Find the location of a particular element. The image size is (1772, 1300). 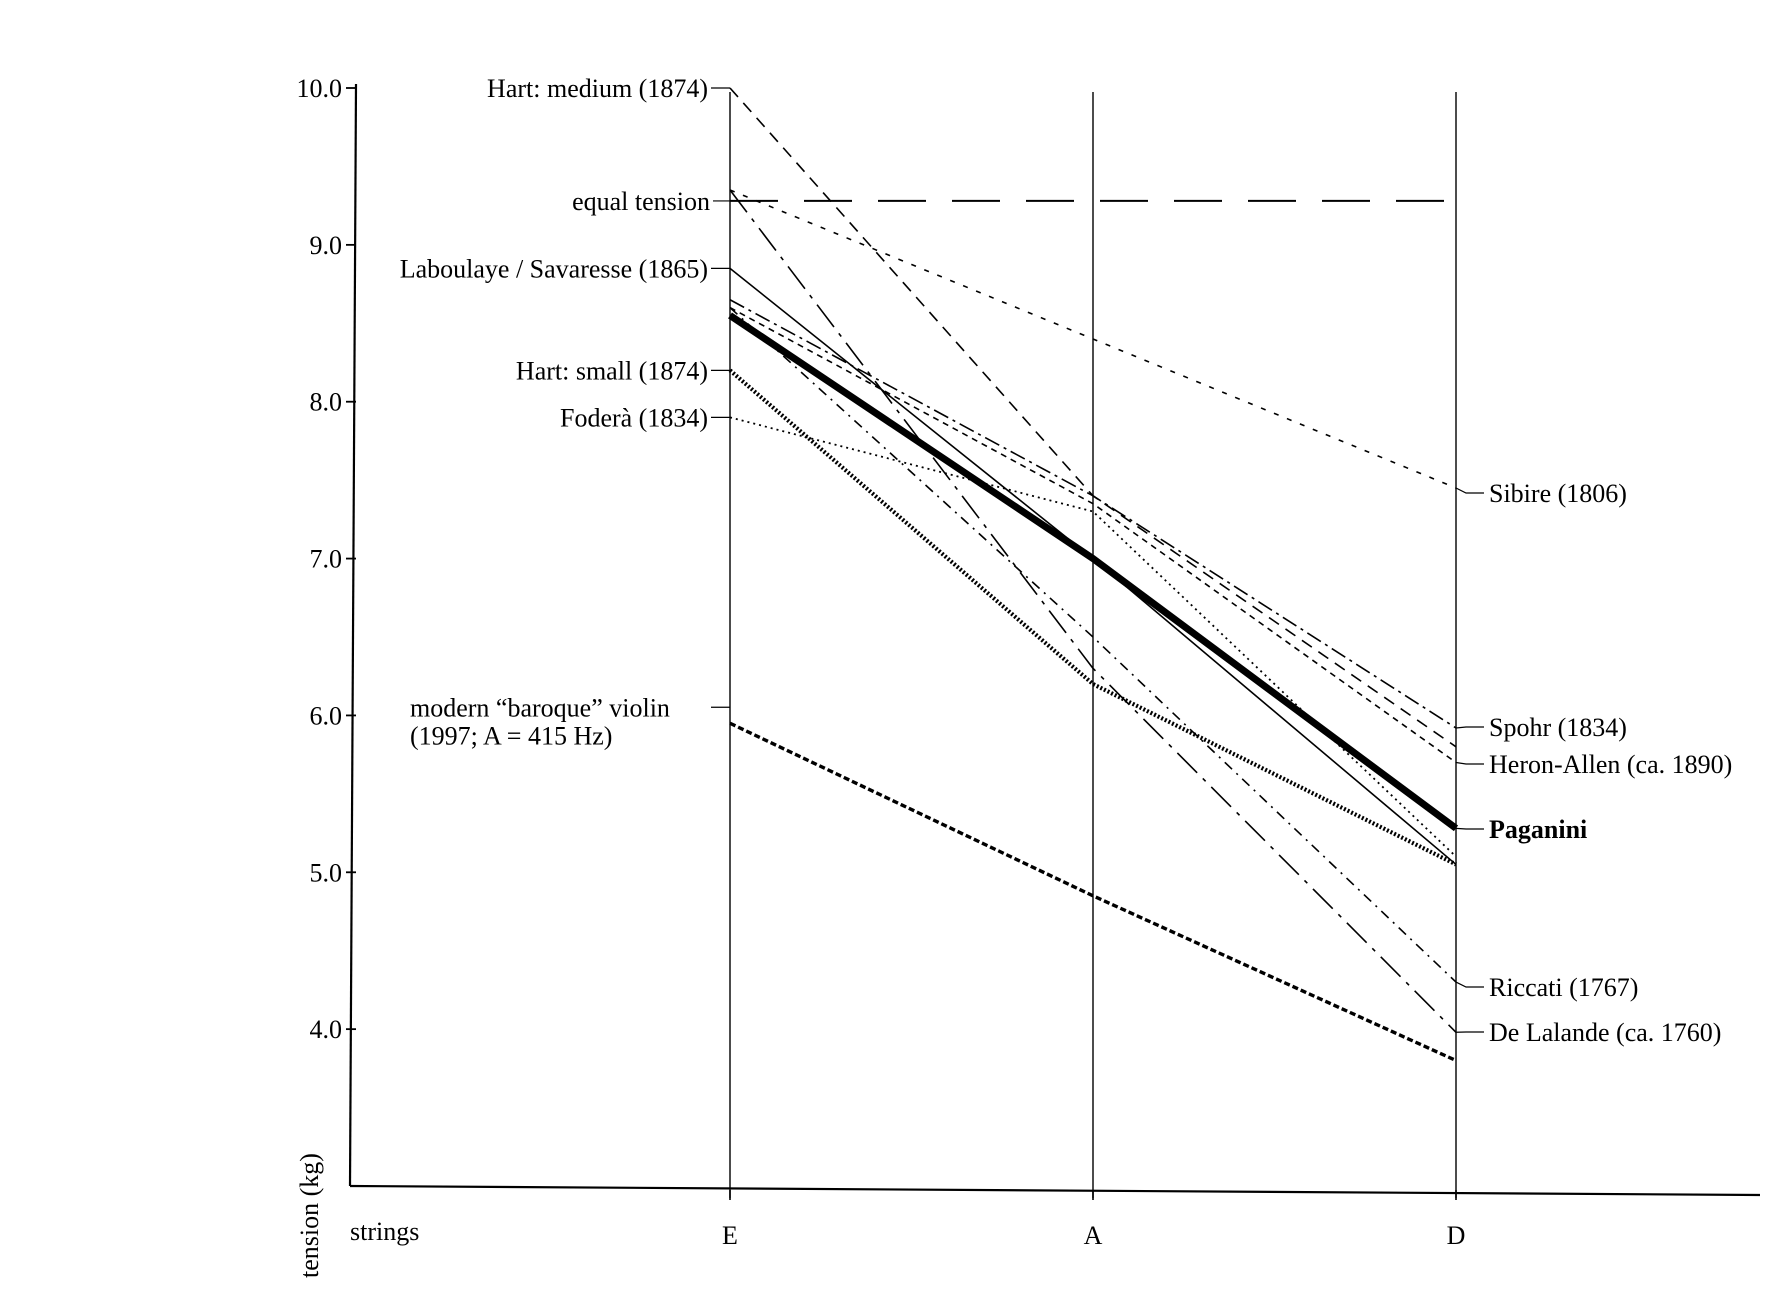

y-tick-label: 6.0 is located at coordinates (326, 715).